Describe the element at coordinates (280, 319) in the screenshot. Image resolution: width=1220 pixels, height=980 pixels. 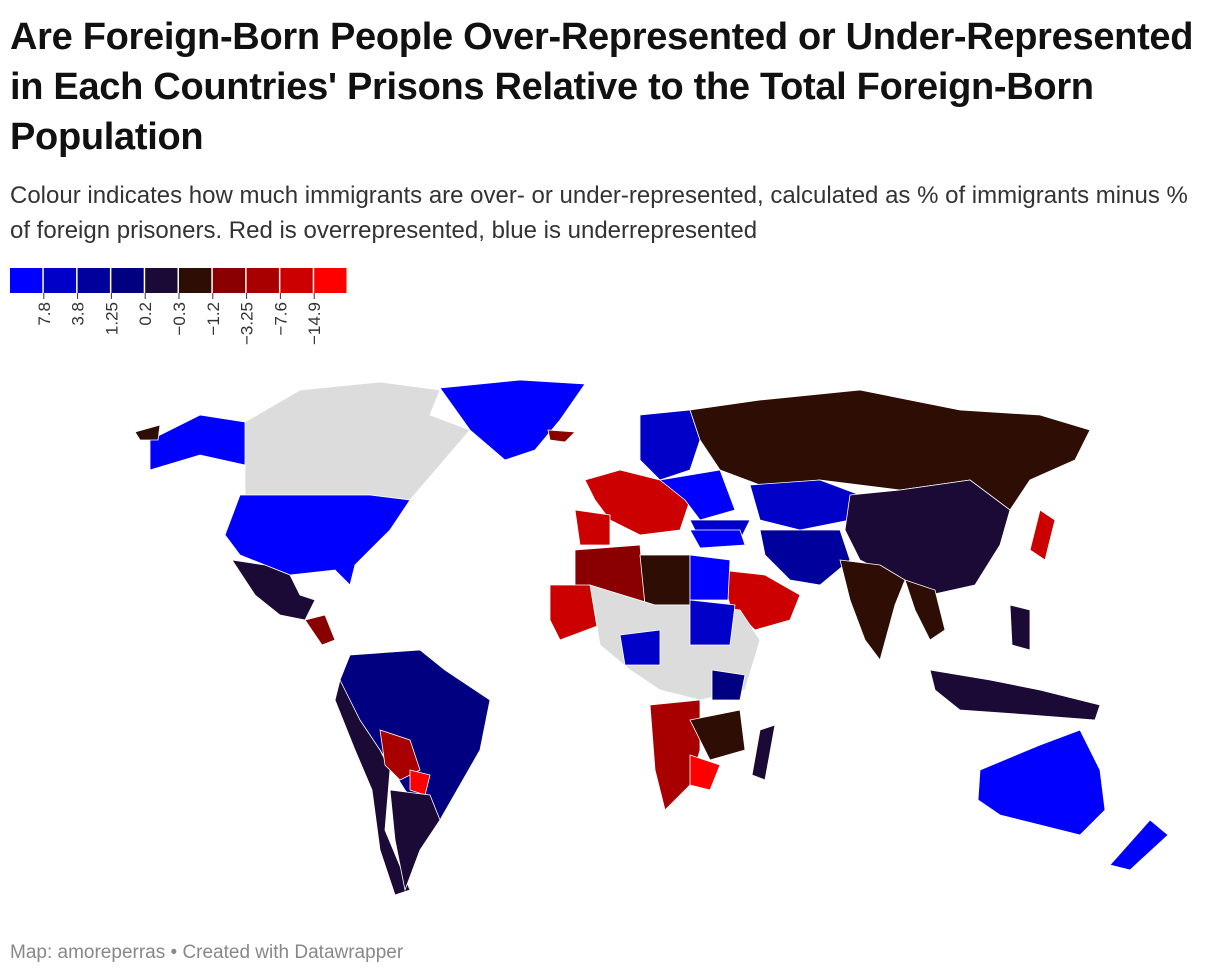
I see `legend-label: −7.6` at that location.